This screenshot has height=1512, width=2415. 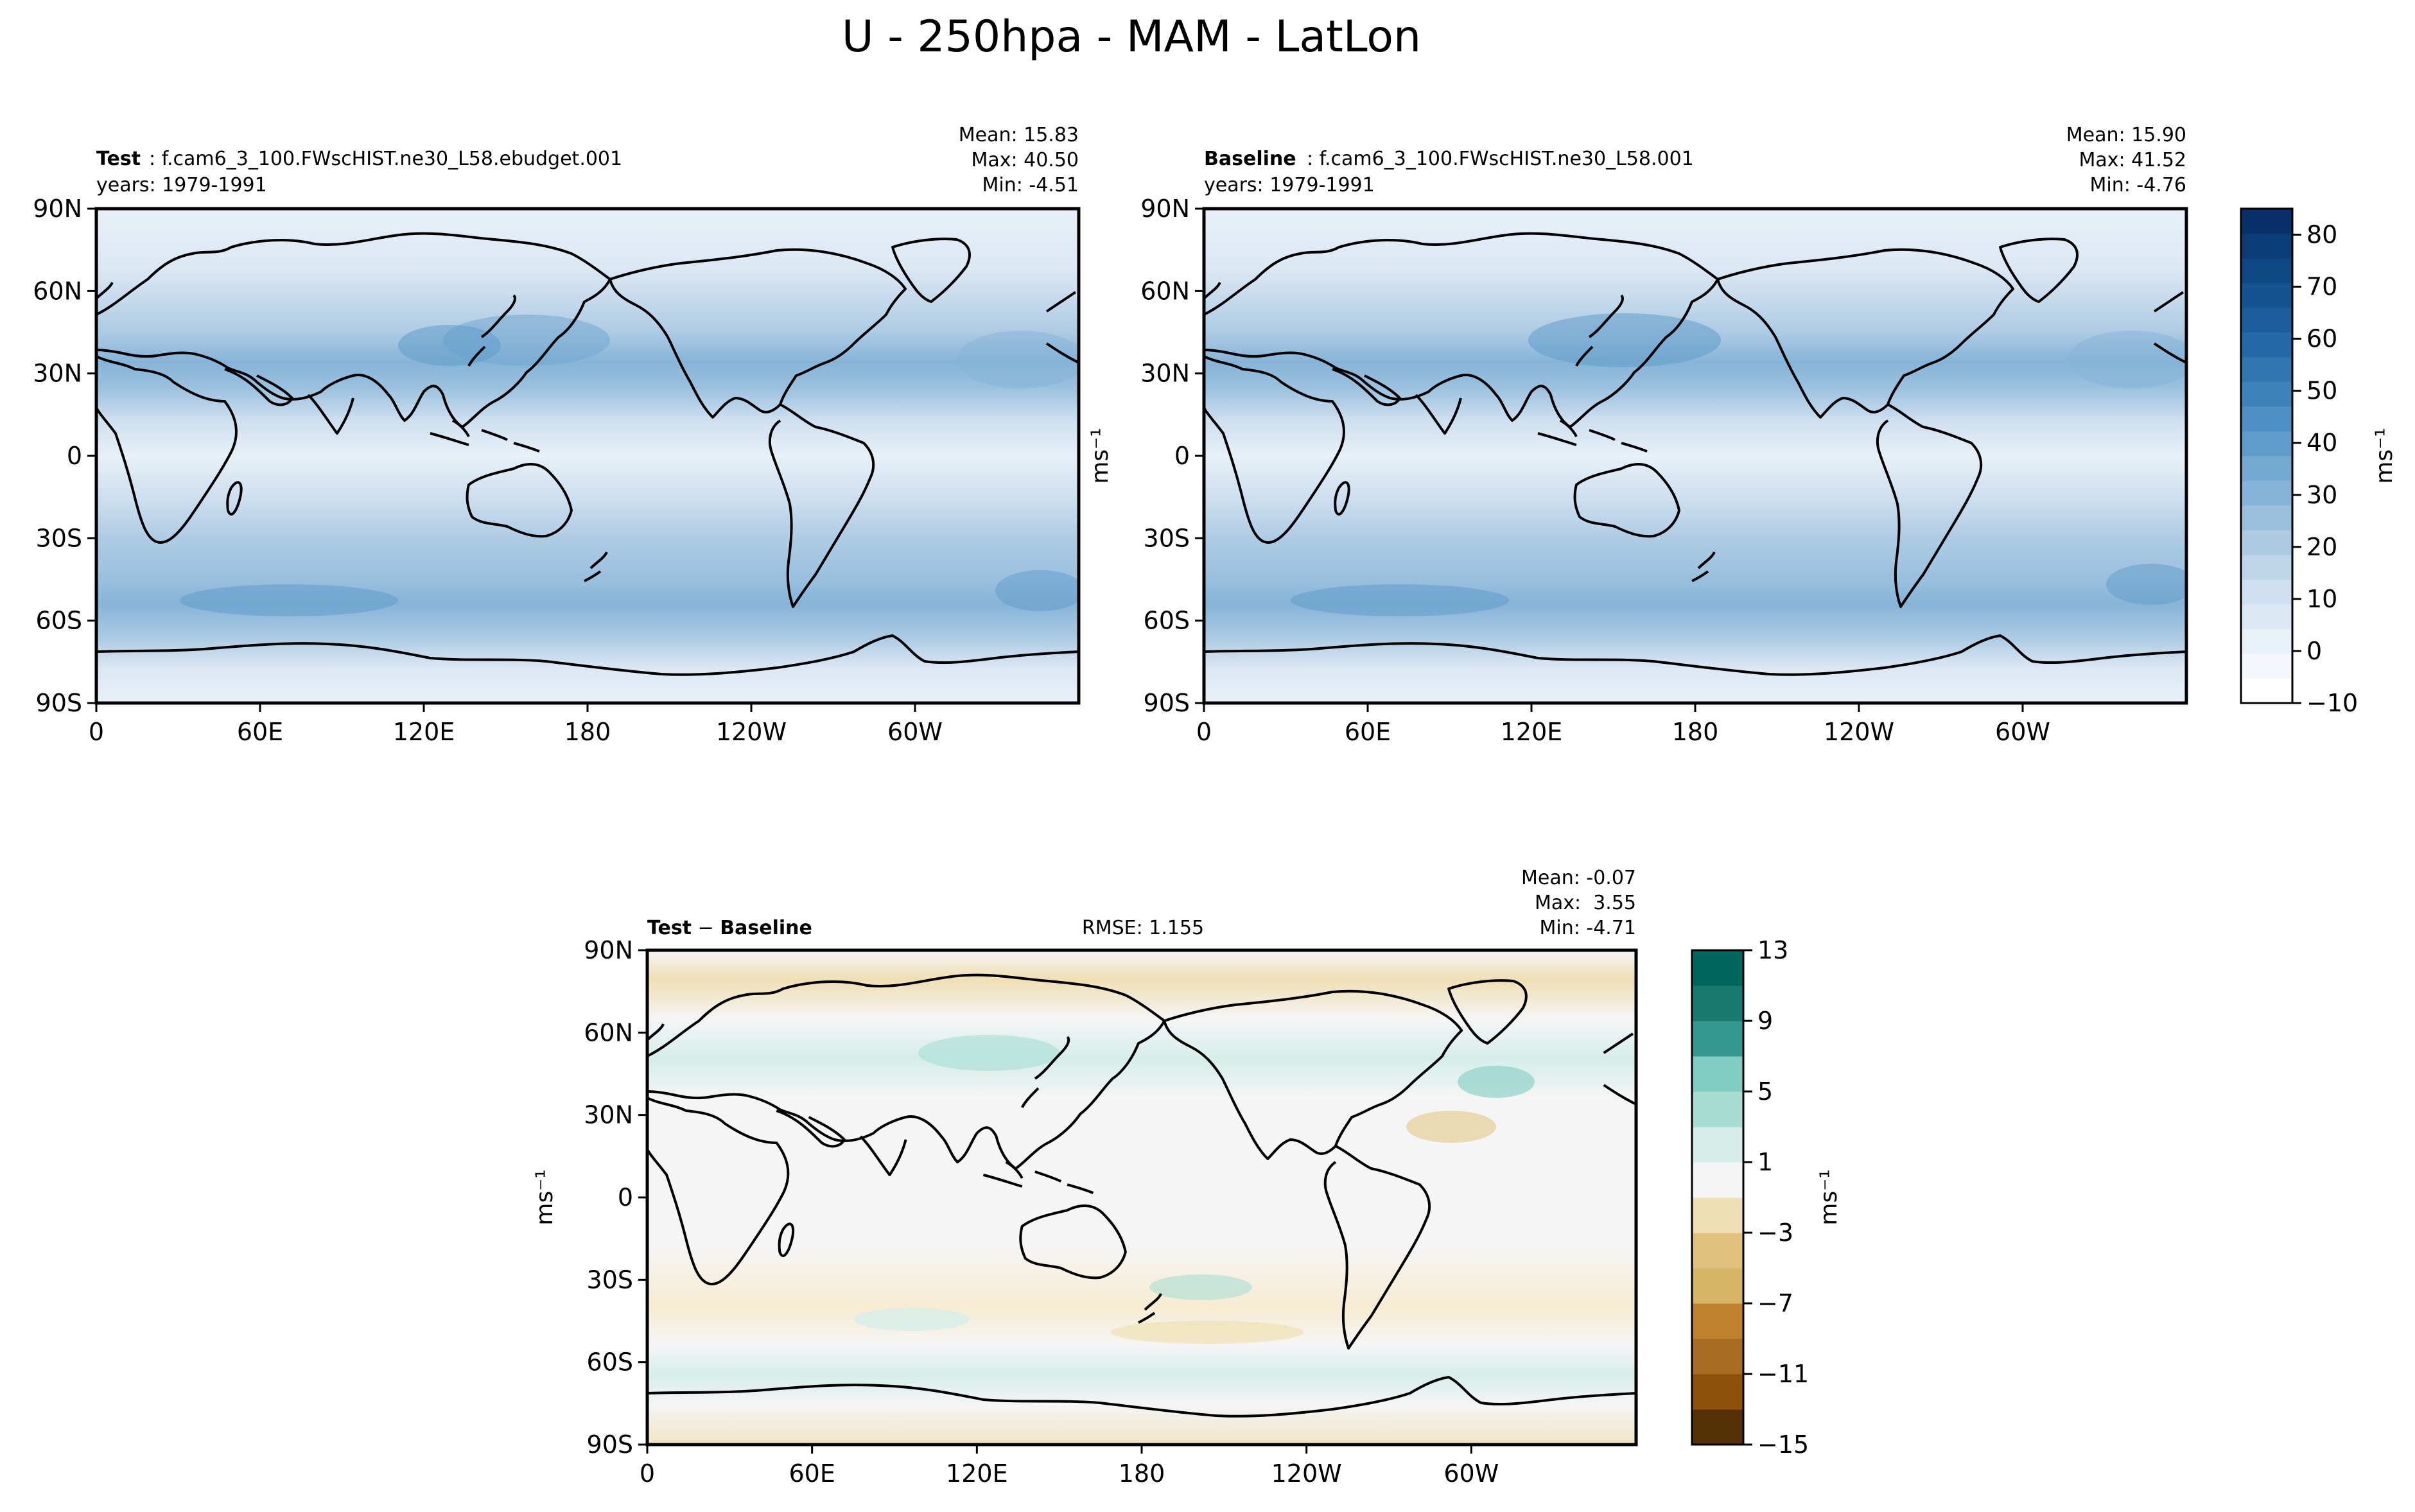 What do you see at coordinates (2384, 455) in the screenshot?
I see `top-colorbar-units: ms⁻¹` at bounding box center [2384, 455].